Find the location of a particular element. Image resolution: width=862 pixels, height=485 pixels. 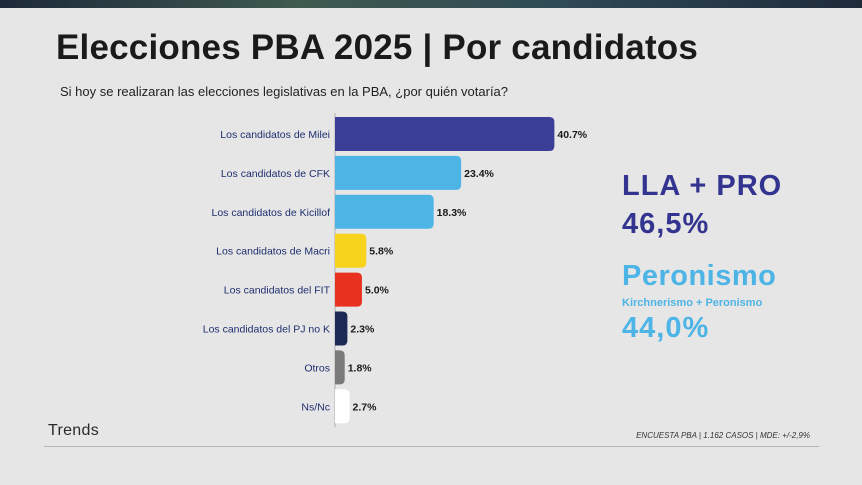

category-label: Ns/Nc is located at coordinates (315, 407).